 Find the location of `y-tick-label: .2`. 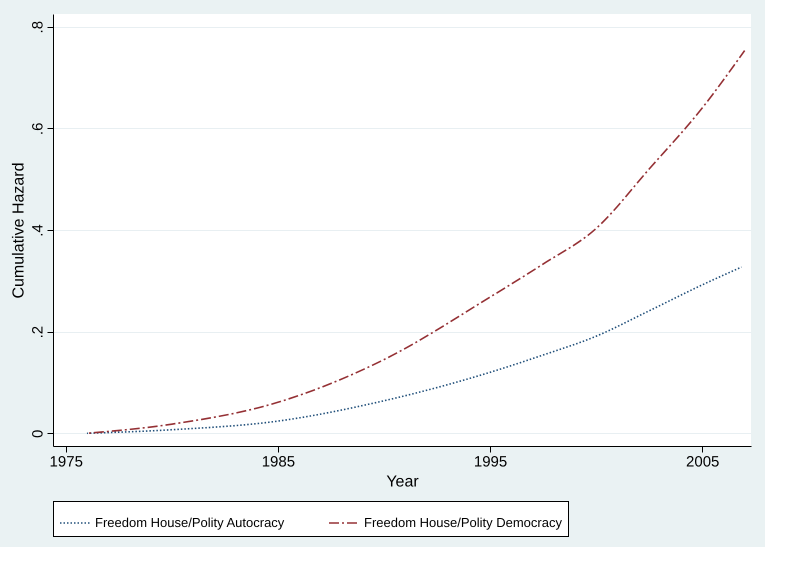

y-tick-label: .2 is located at coordinates (38, 332).